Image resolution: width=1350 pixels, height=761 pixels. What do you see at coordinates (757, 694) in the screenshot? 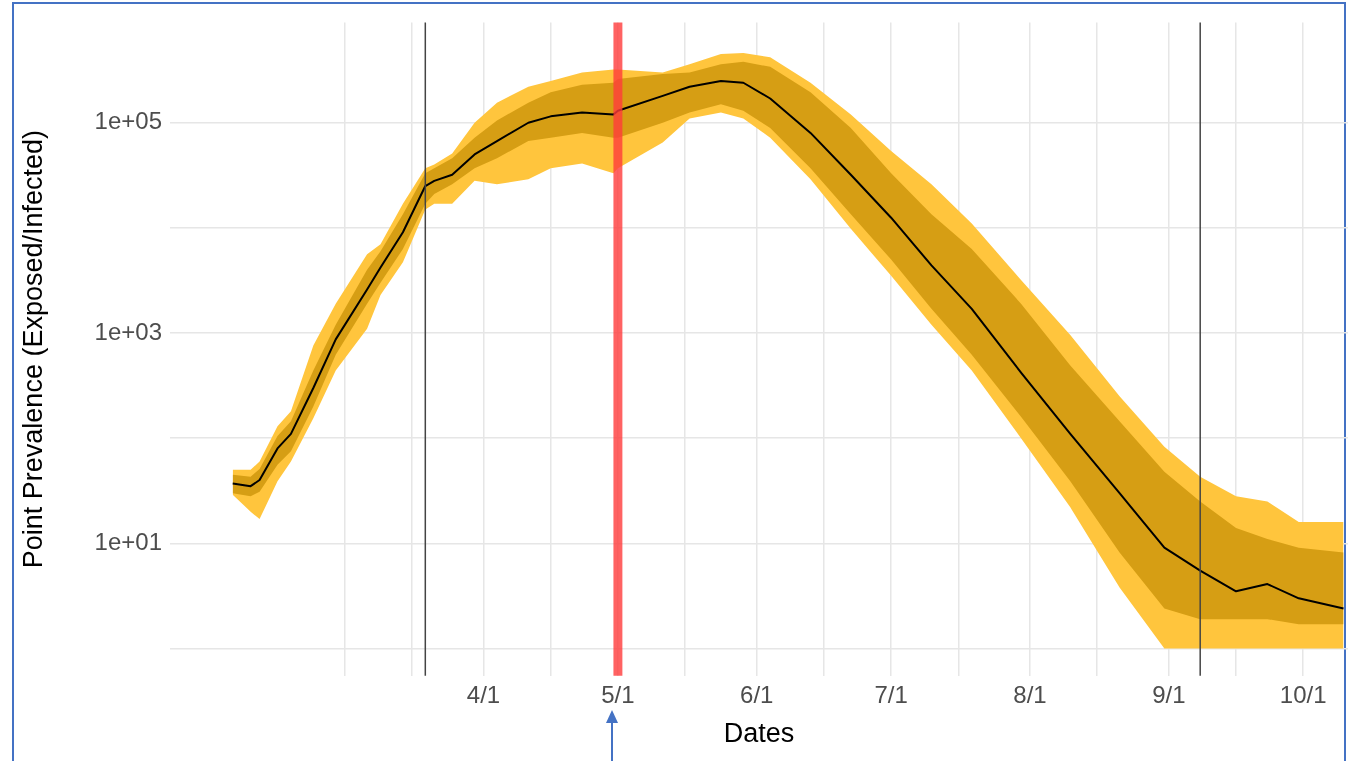
I see `x-tick-label: 6/1` at bounding box center [757, 694].